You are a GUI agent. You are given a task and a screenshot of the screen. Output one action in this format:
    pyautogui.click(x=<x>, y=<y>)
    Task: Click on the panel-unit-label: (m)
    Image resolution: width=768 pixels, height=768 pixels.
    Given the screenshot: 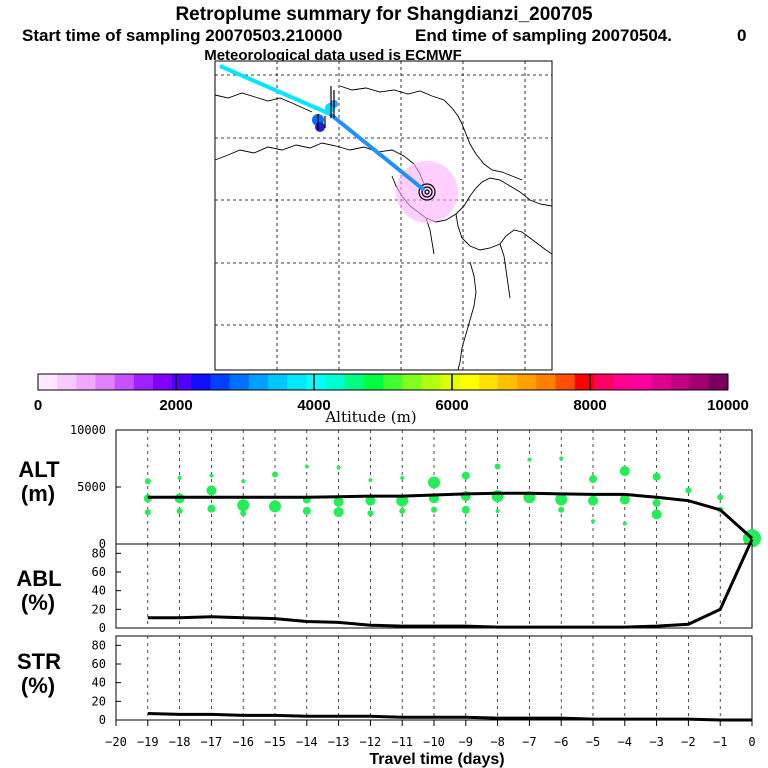 What is the action you would take?
    pyautogui.click(x=38, y=493)
    